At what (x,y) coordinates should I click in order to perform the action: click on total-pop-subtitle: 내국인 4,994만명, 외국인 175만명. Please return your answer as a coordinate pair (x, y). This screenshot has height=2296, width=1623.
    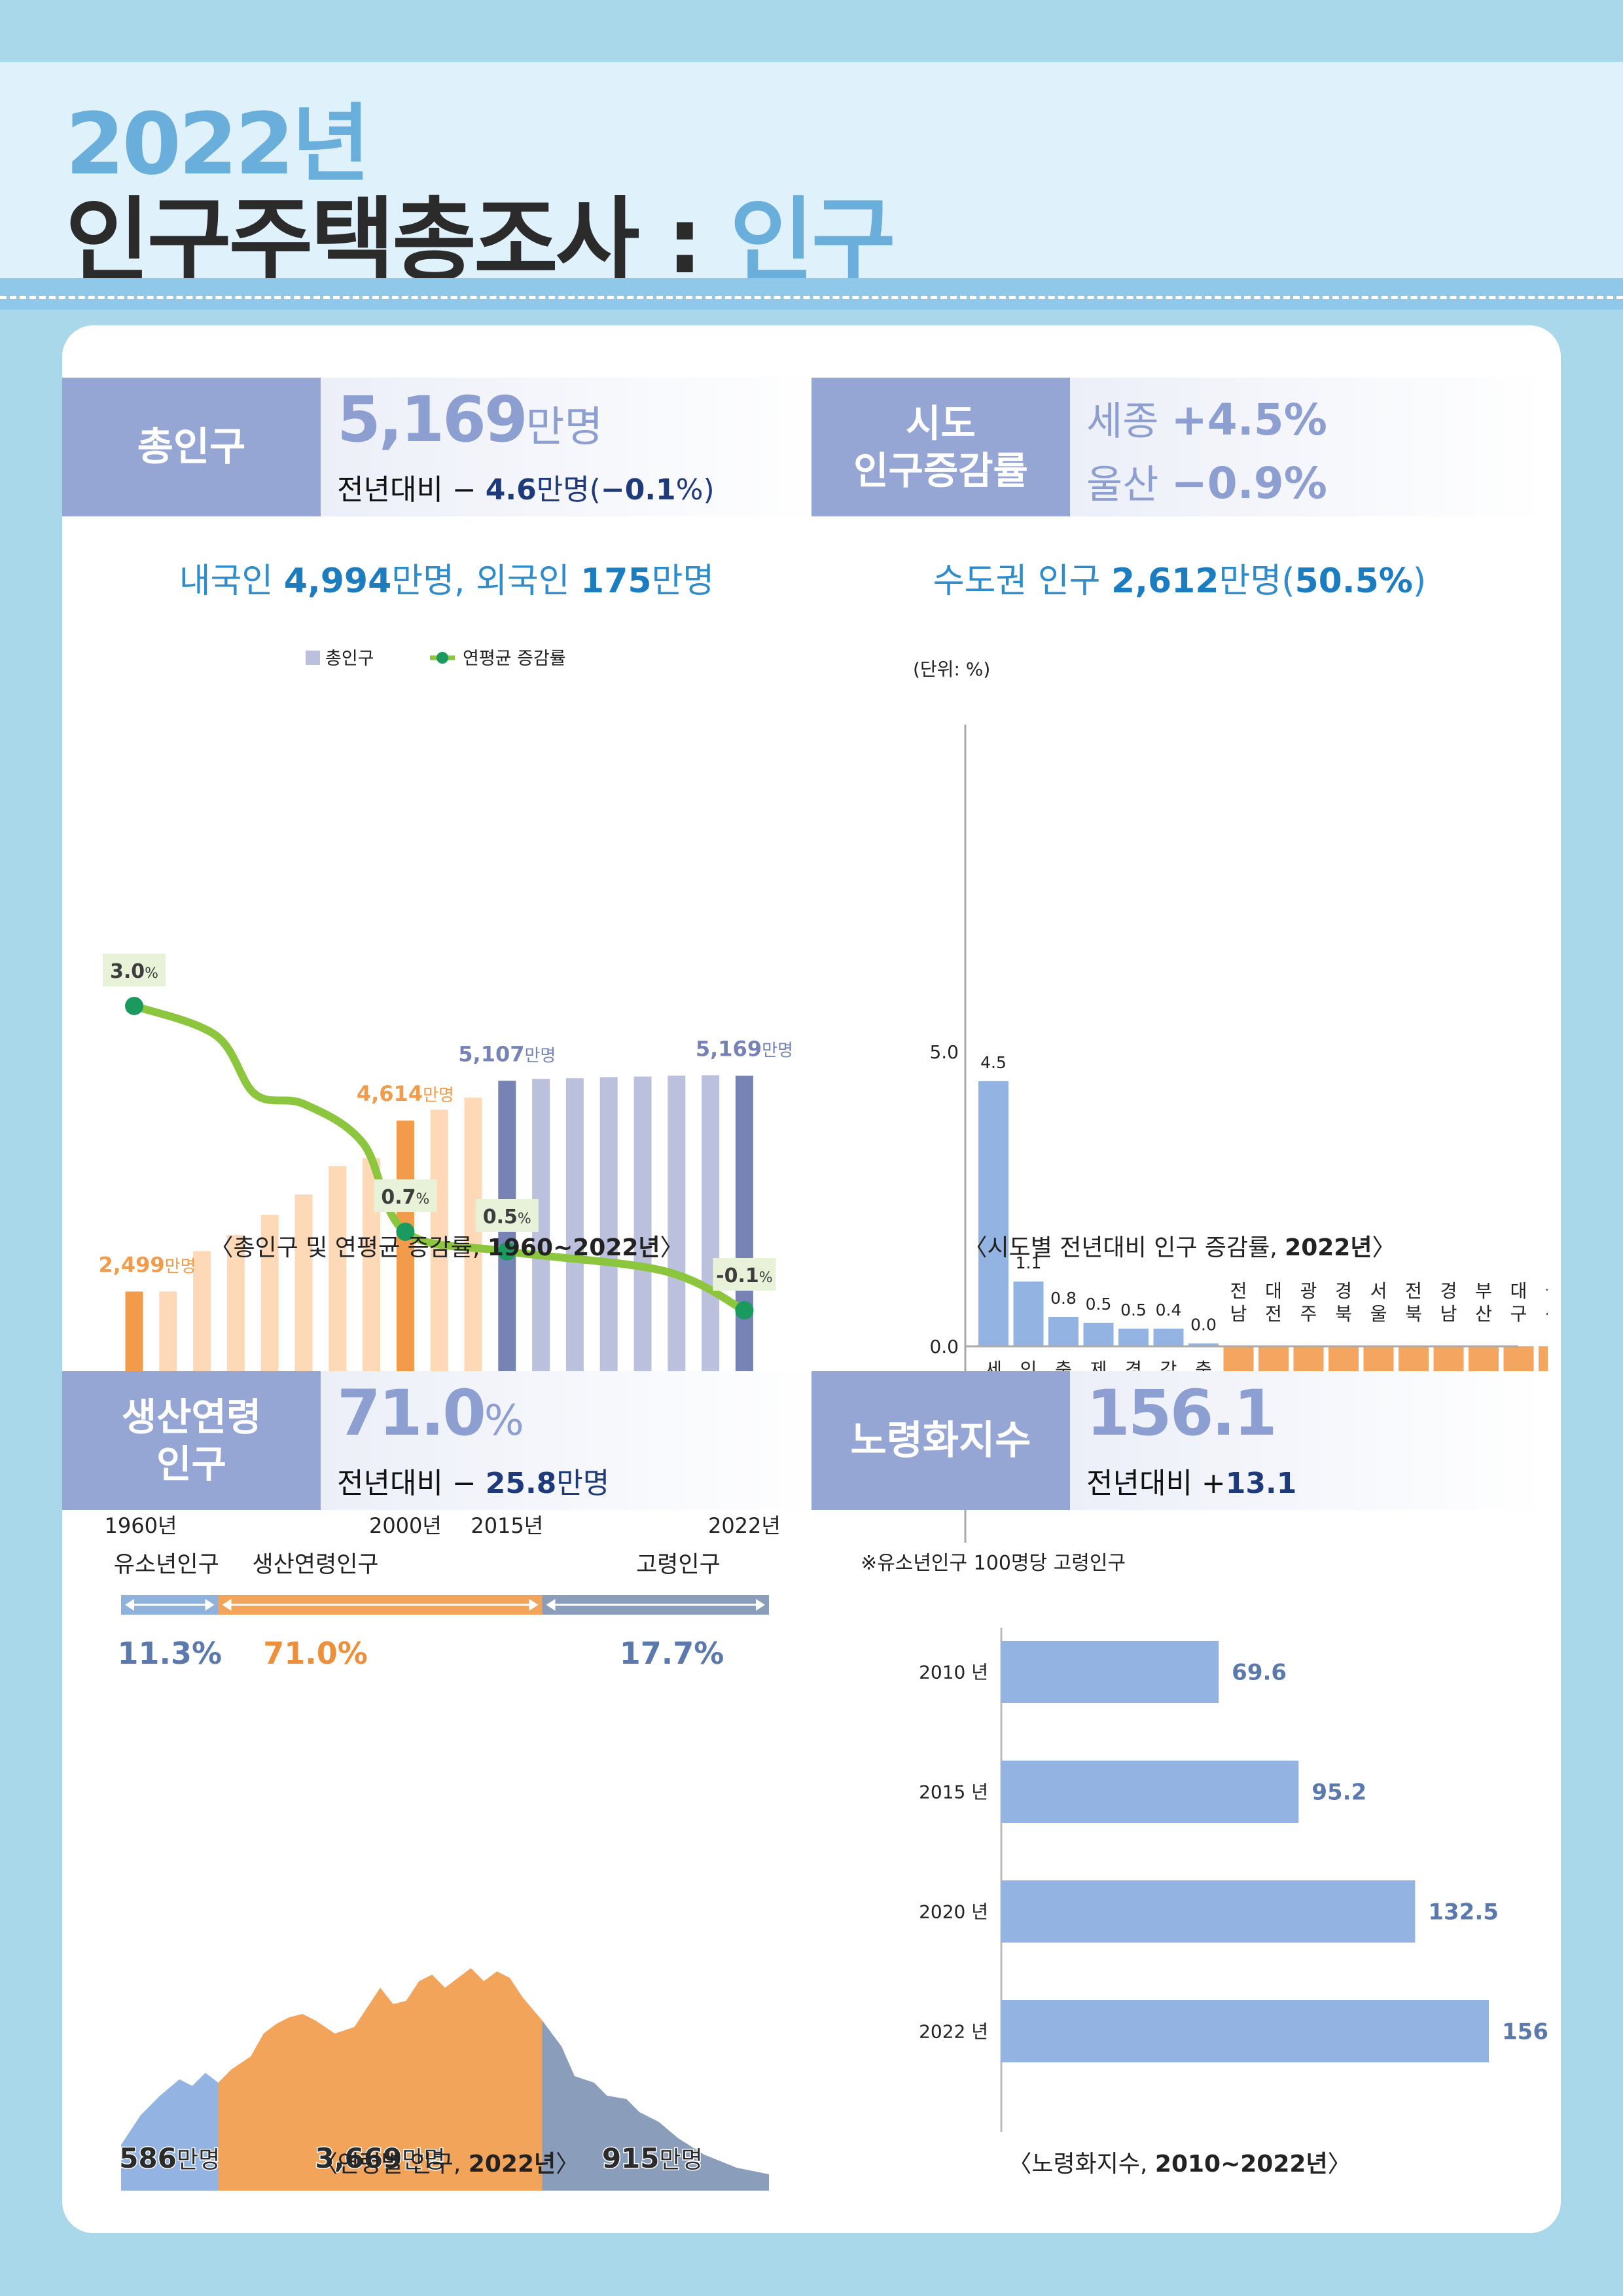
    Looking at the image, I should click on (446, 577).